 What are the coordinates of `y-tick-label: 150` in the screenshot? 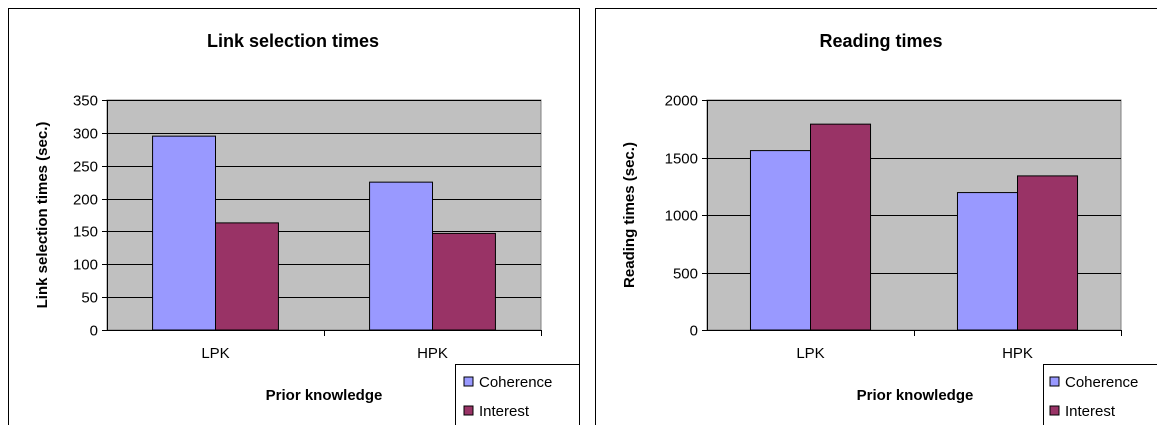 It's located at (85, 232).